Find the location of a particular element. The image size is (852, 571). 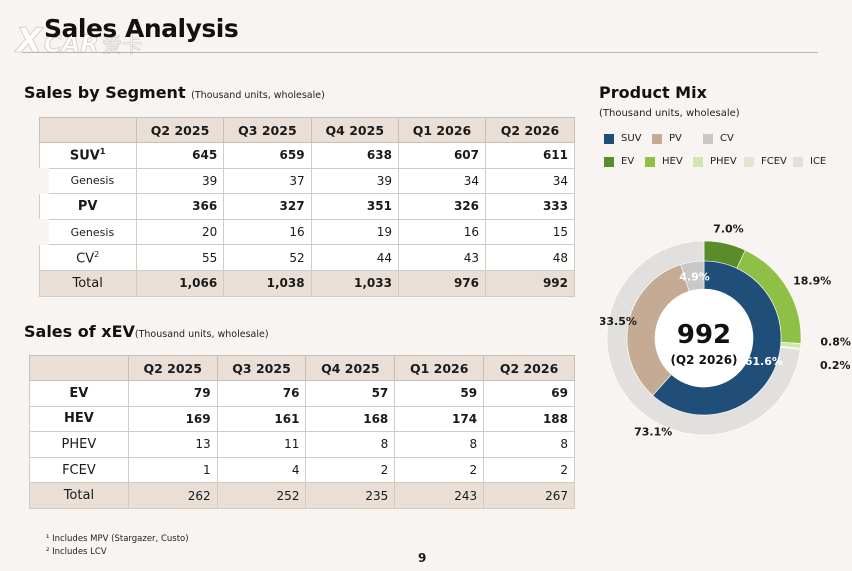

data-label-suv: 61.6% is located at coordinates (764, 361).